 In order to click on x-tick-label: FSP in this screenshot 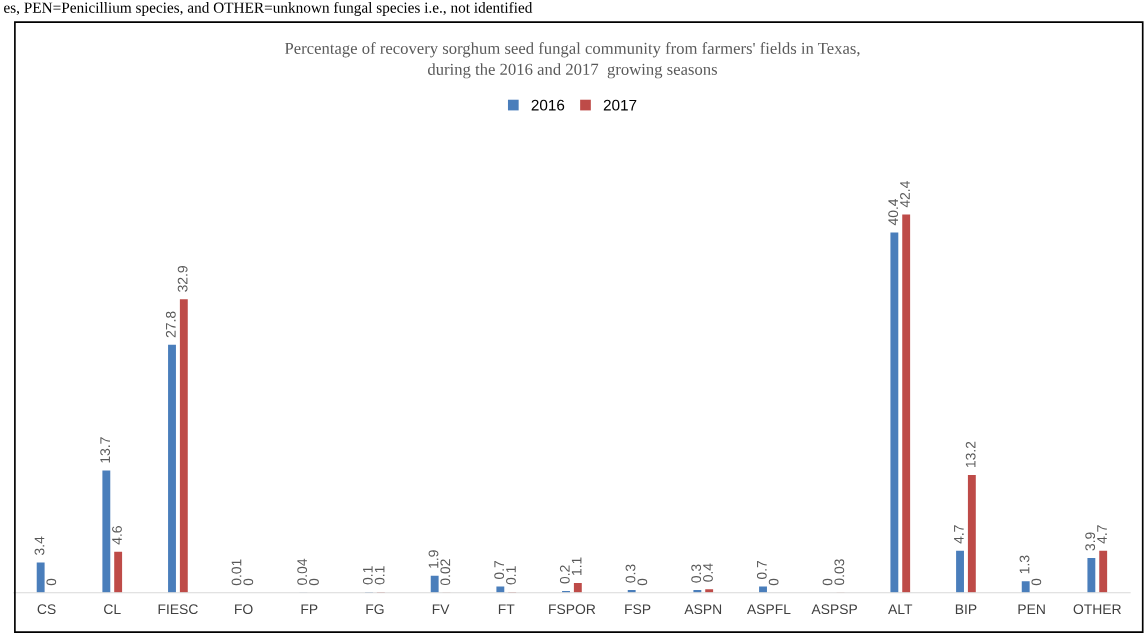, I will do `click(638, 609)`.